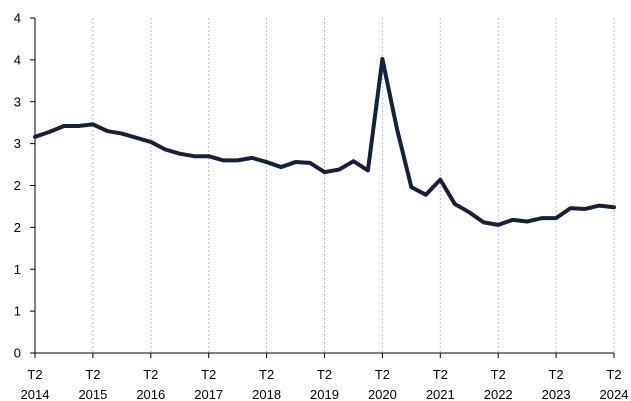 The image size is (631, 401). What do you see at coordinates (440, 394) in the screenshot?
I see `x-tick-label: 2021` at bounding box center [440, 394].